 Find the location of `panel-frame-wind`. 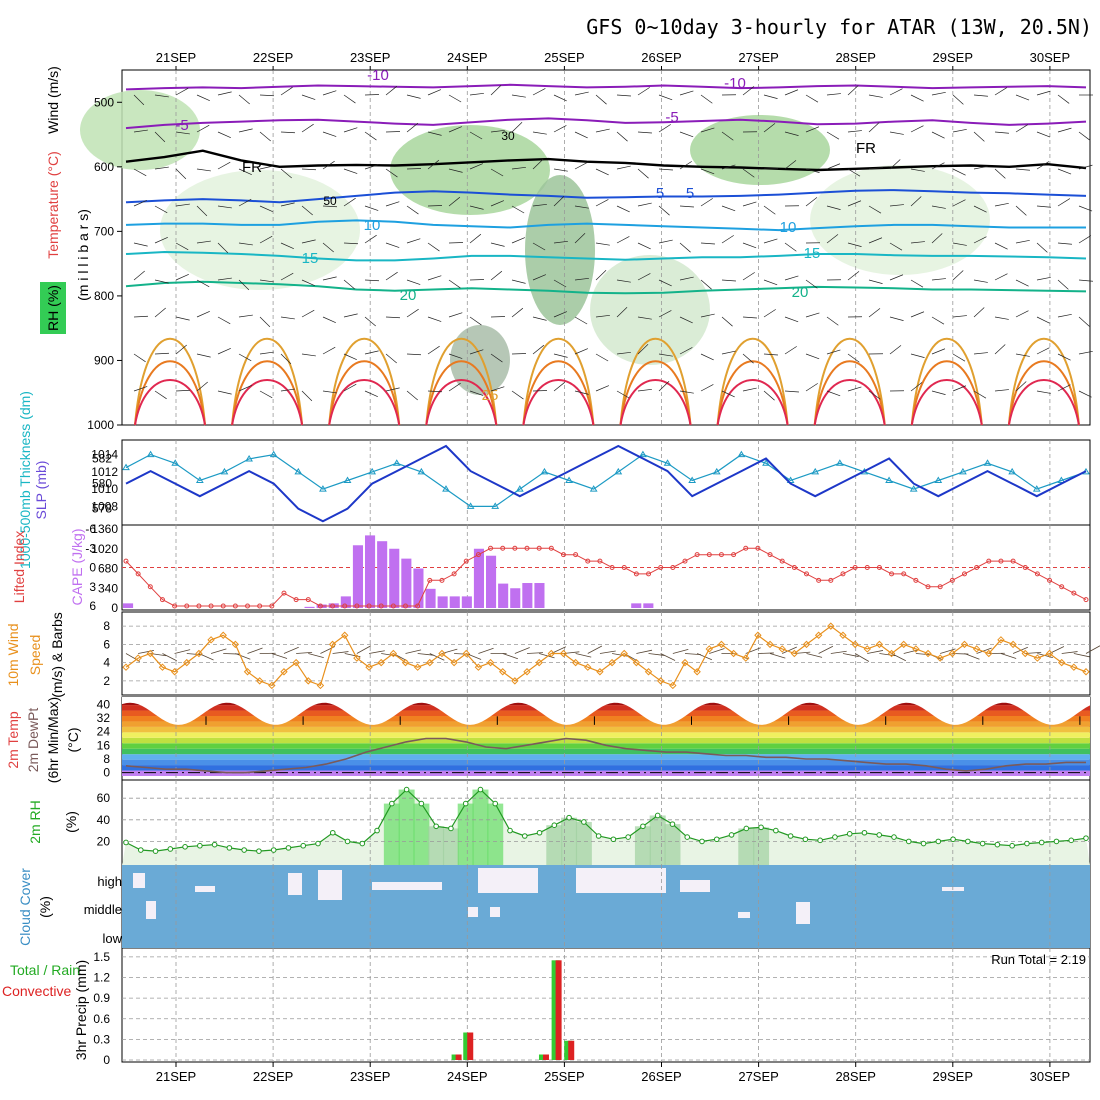

panel-frame-wind is located at coordinates (606, 653).